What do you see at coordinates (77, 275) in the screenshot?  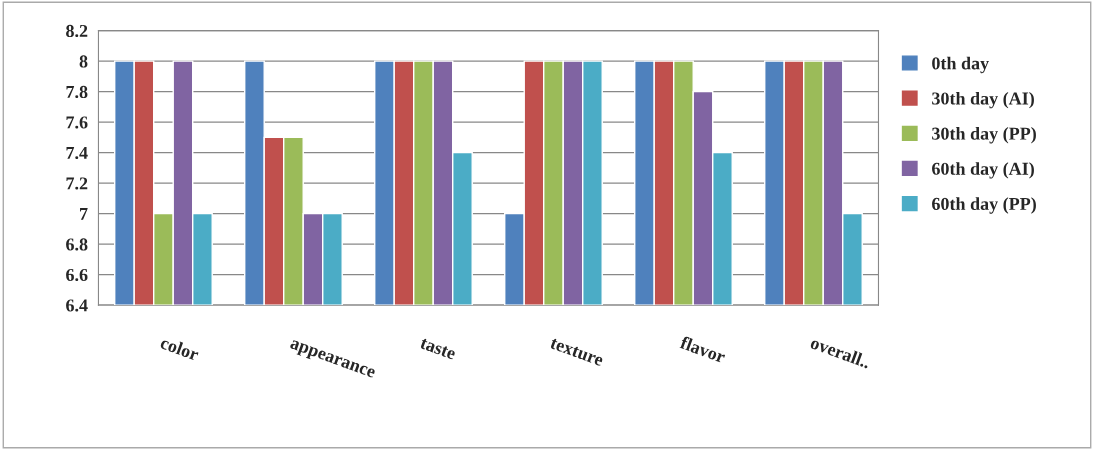 I see `y-tick-label: 6.6` at bounding box center [77, 275].